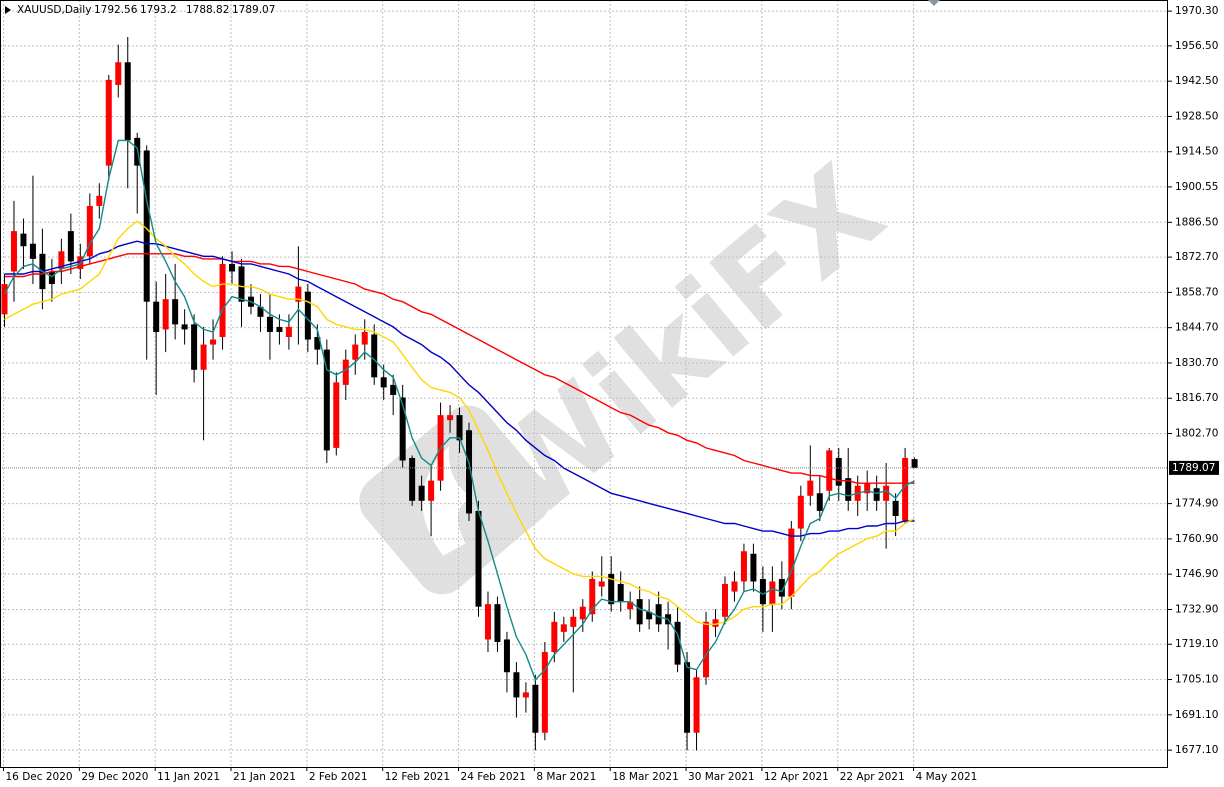  I want to click on header-close: 1789.07, so click(253, 10).